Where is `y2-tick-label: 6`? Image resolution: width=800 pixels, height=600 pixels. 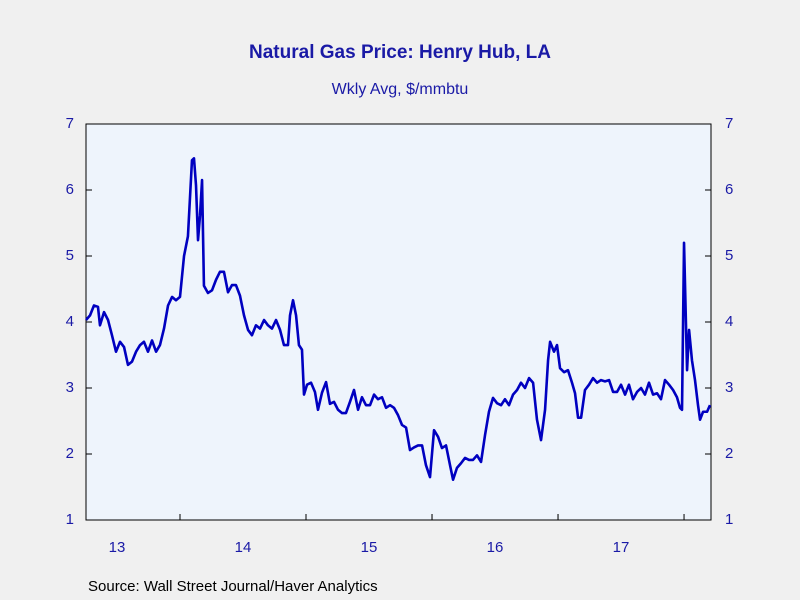 y2-tick-label: 6 is located at coordinates (729, 189).